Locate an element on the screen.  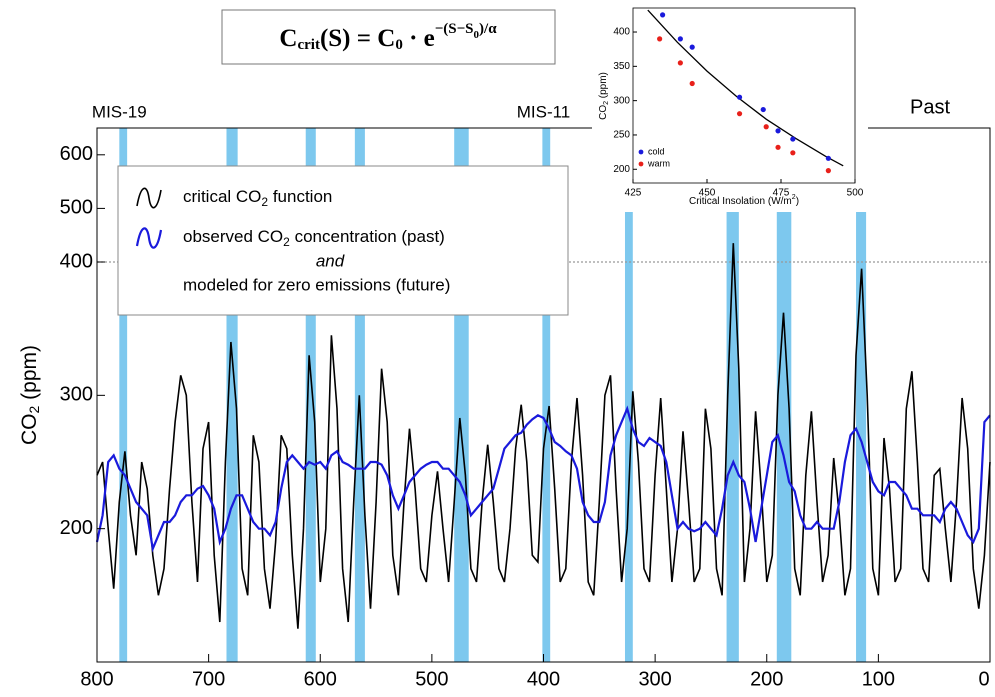
inset-x-label-part: 2 is located at coordinates (794, 197).